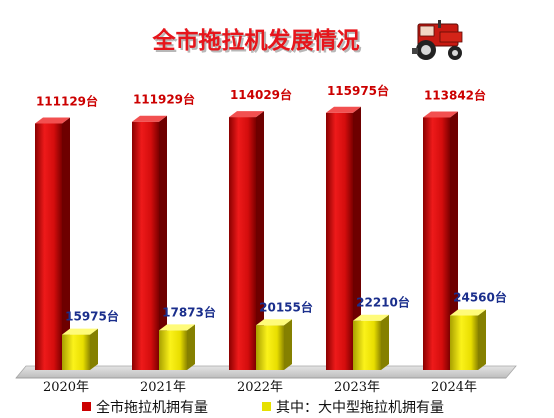 The height and width of the screenshot is (418, 554). Describe the element at coordinates (437, 40) in the screenshot. I see `tractor-icon` at that location.